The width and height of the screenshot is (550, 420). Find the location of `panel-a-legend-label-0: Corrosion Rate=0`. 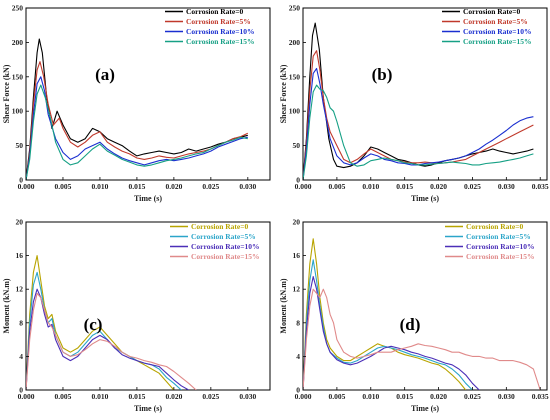

panel-a-legend-label-0: Corrosion Rate=0 is located at coordinates (215, 11).